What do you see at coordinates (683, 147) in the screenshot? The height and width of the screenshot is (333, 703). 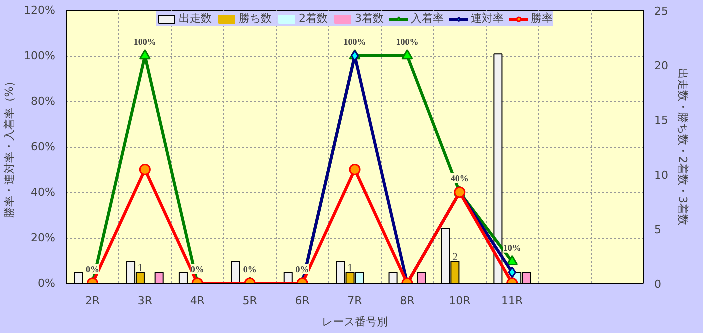 I see `y2-axis-title: 出走数・勝ち数・2着数・3着数` at bounding box center [683, 147].